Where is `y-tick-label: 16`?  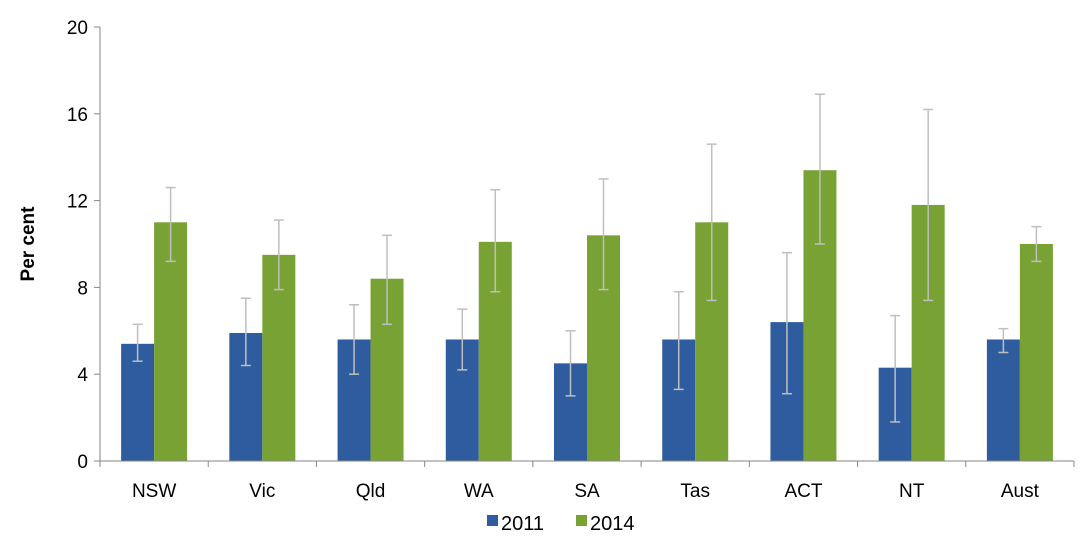
y-tick-label: 16 is located at coordinates (77, 115).